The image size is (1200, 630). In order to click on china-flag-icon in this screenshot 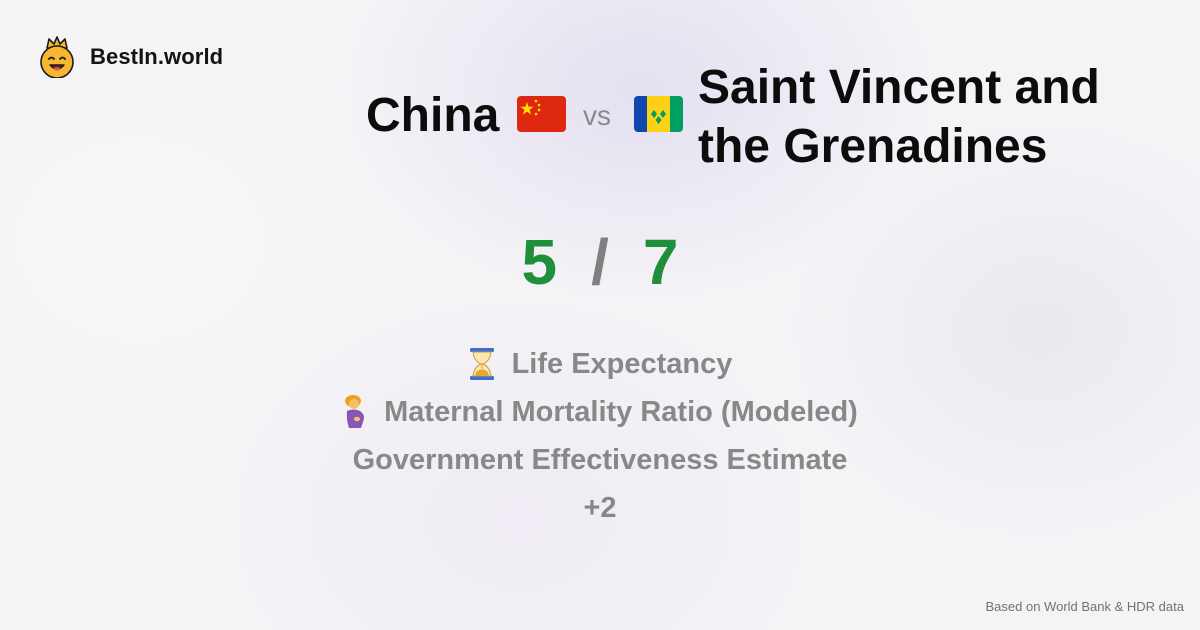, I will do `click(541, 114)`.